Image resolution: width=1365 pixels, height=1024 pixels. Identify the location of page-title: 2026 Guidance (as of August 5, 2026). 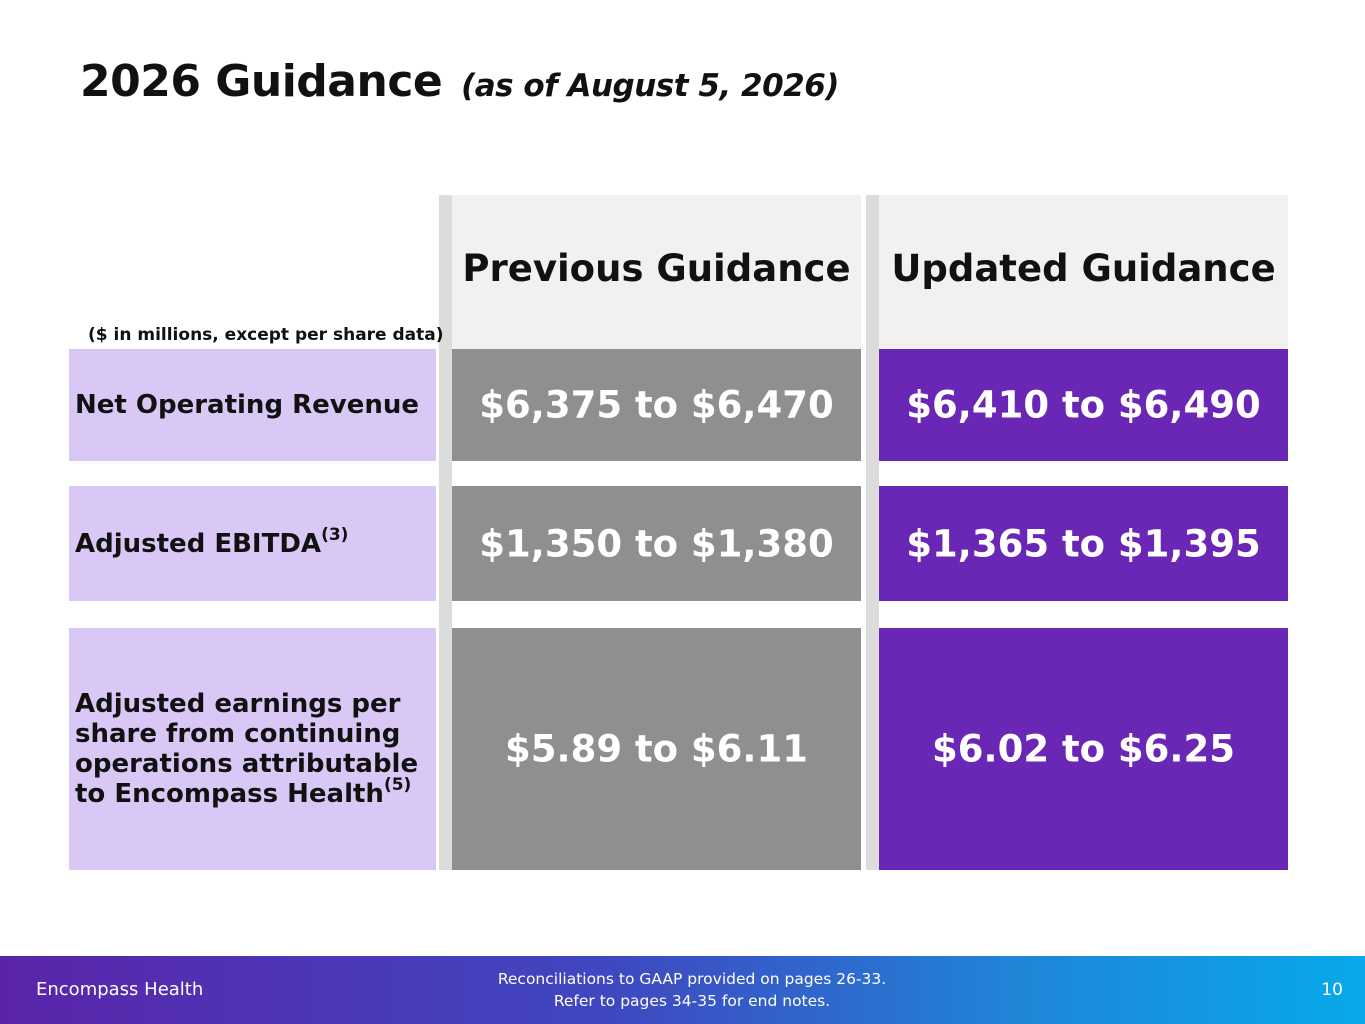
(459, 81).